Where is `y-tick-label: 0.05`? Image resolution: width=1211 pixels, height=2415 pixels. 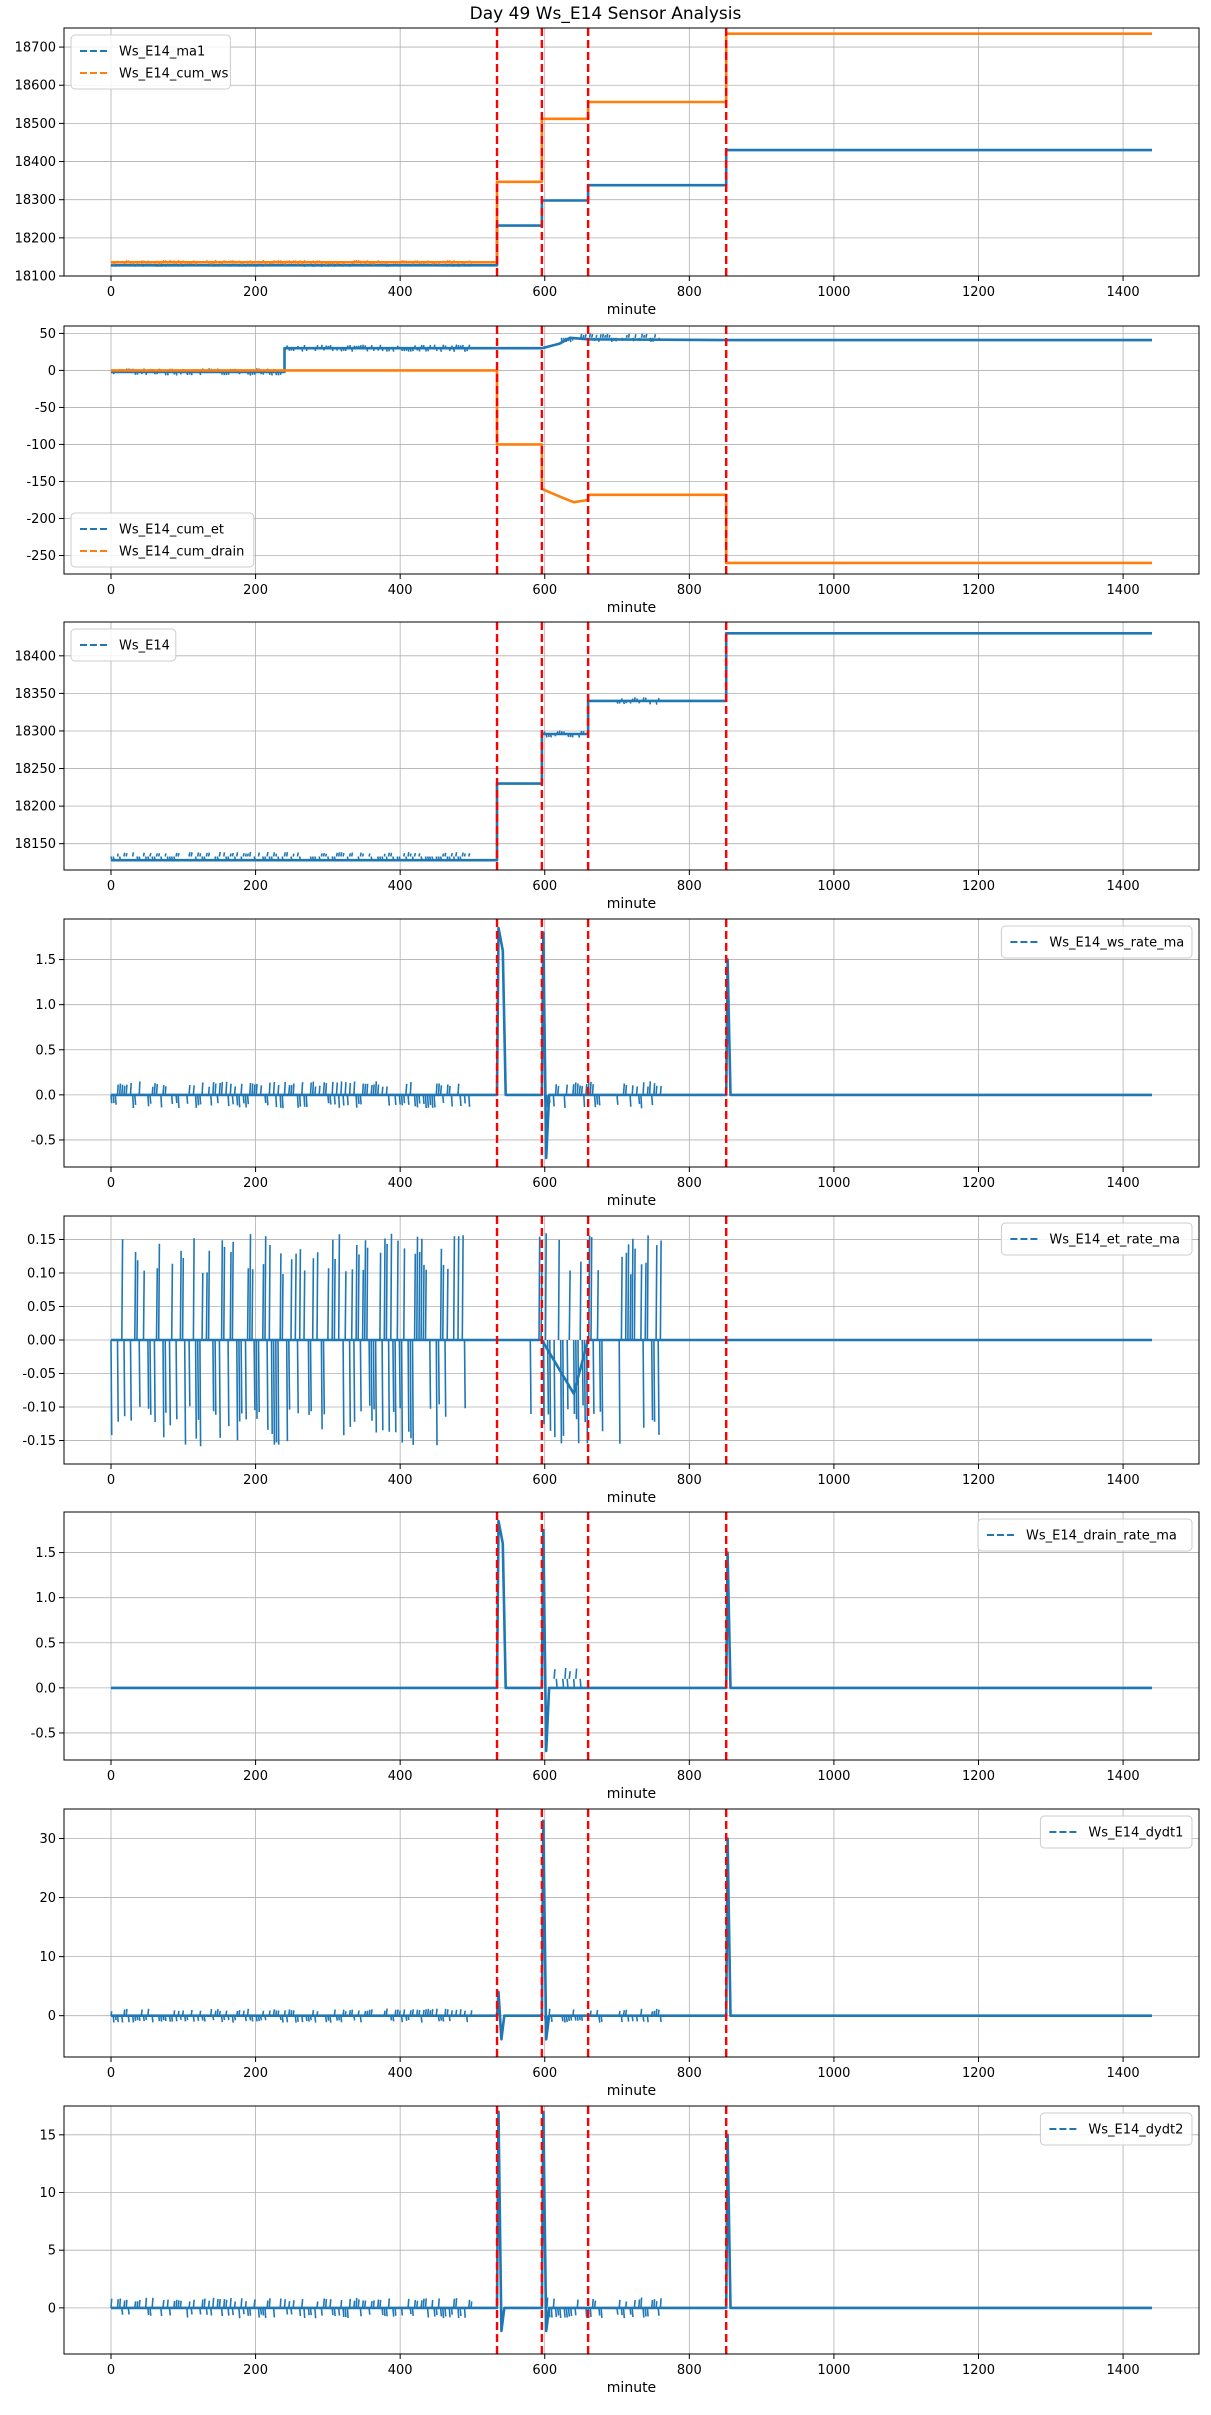
y-tick-label: 0.05 is located at coordinates (41, 1307).